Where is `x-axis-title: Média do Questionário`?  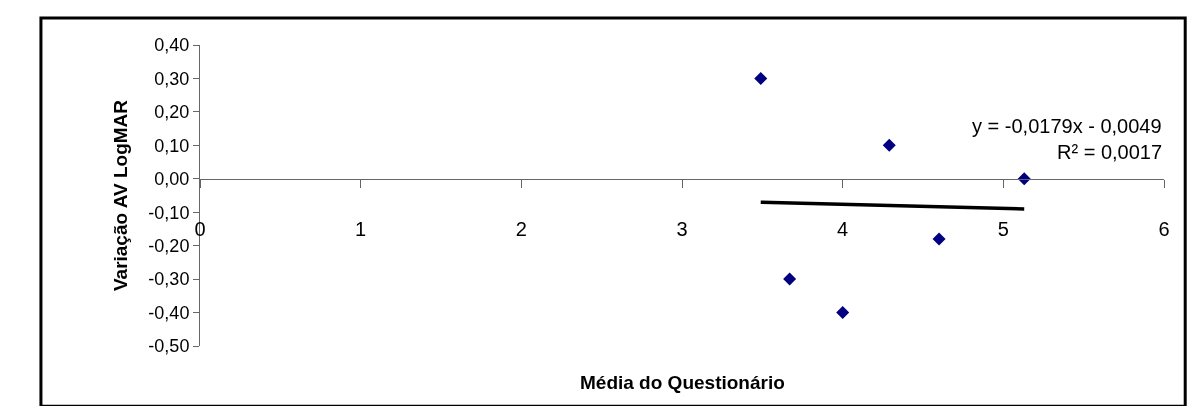 x-axis-title: Média do Questionário is located at coordinates (682, 382).